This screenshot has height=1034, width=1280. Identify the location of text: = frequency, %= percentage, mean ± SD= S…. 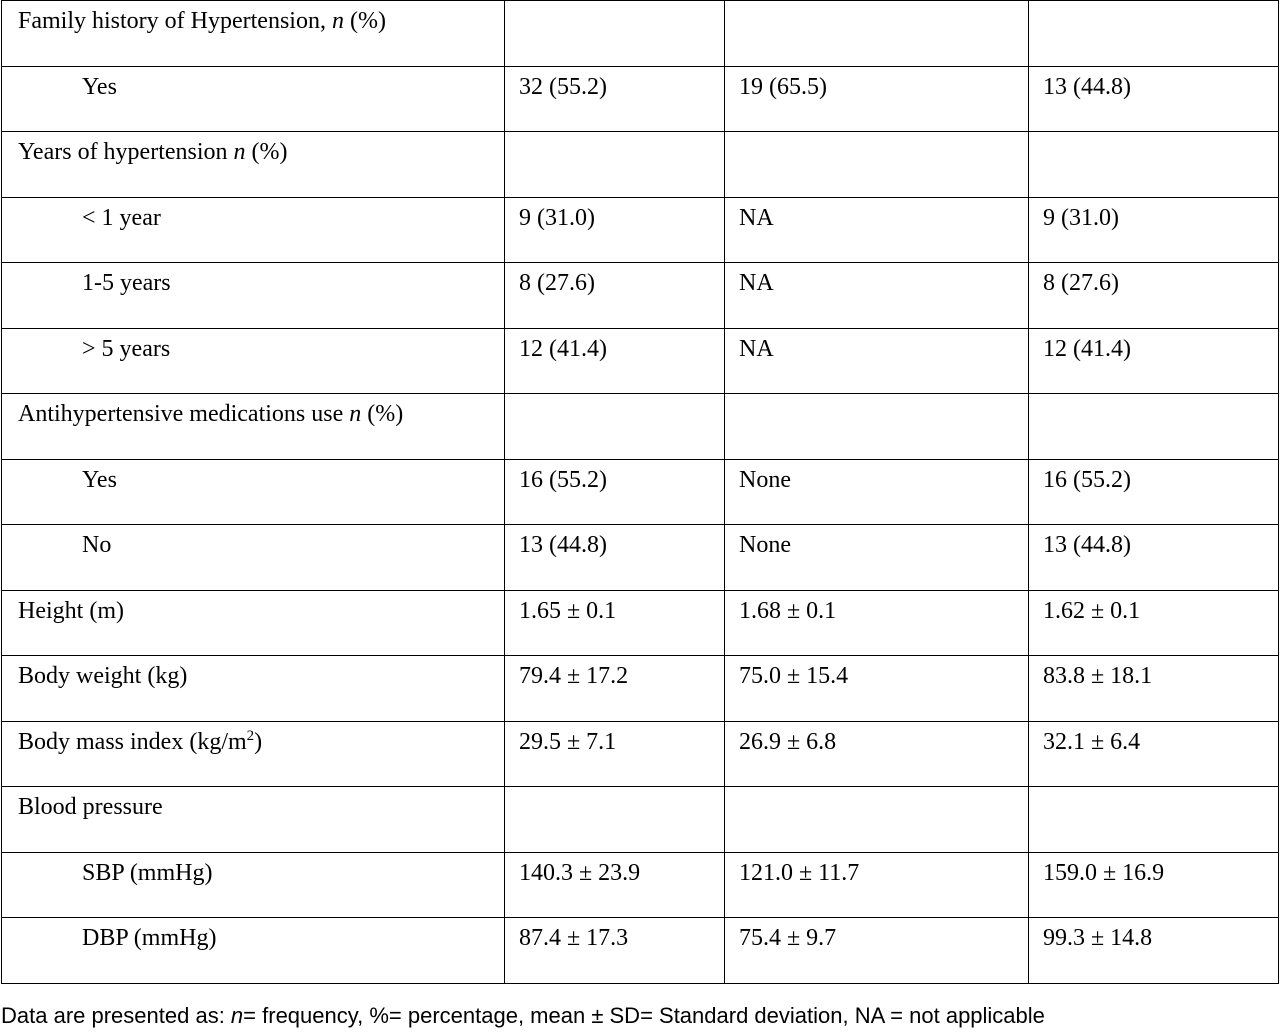
(644, 1015).